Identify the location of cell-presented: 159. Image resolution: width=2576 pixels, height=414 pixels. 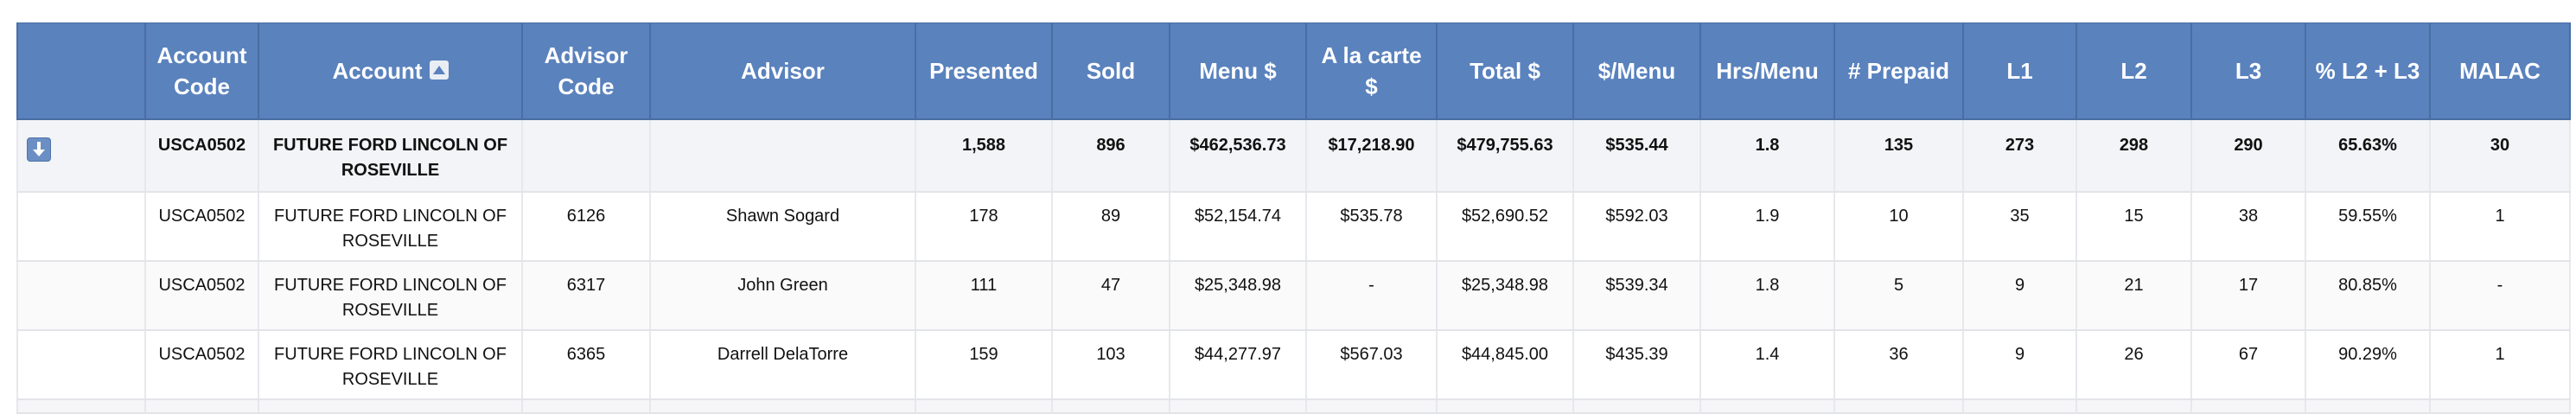
(984, 364).